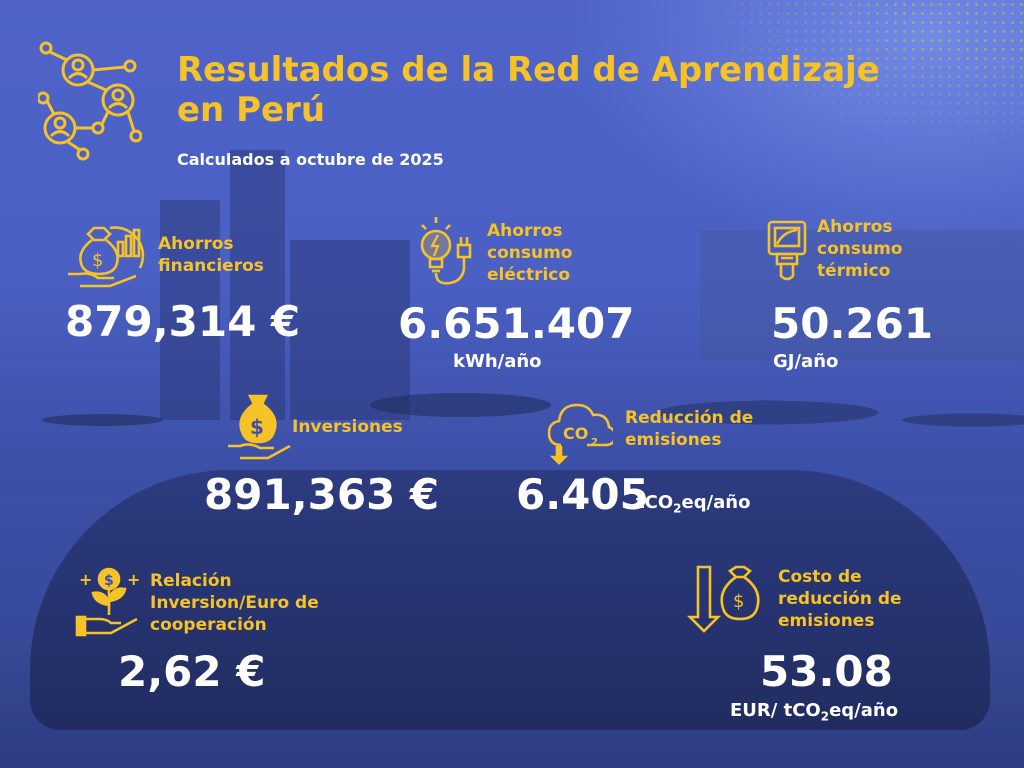 This screenshot has height=768, width=1024. What do you see at coordinates (234, 603) in the screenshot?
I see `ratio-label: Relación Inversion/Euro de cooperación` at bounding box center [234, 603].